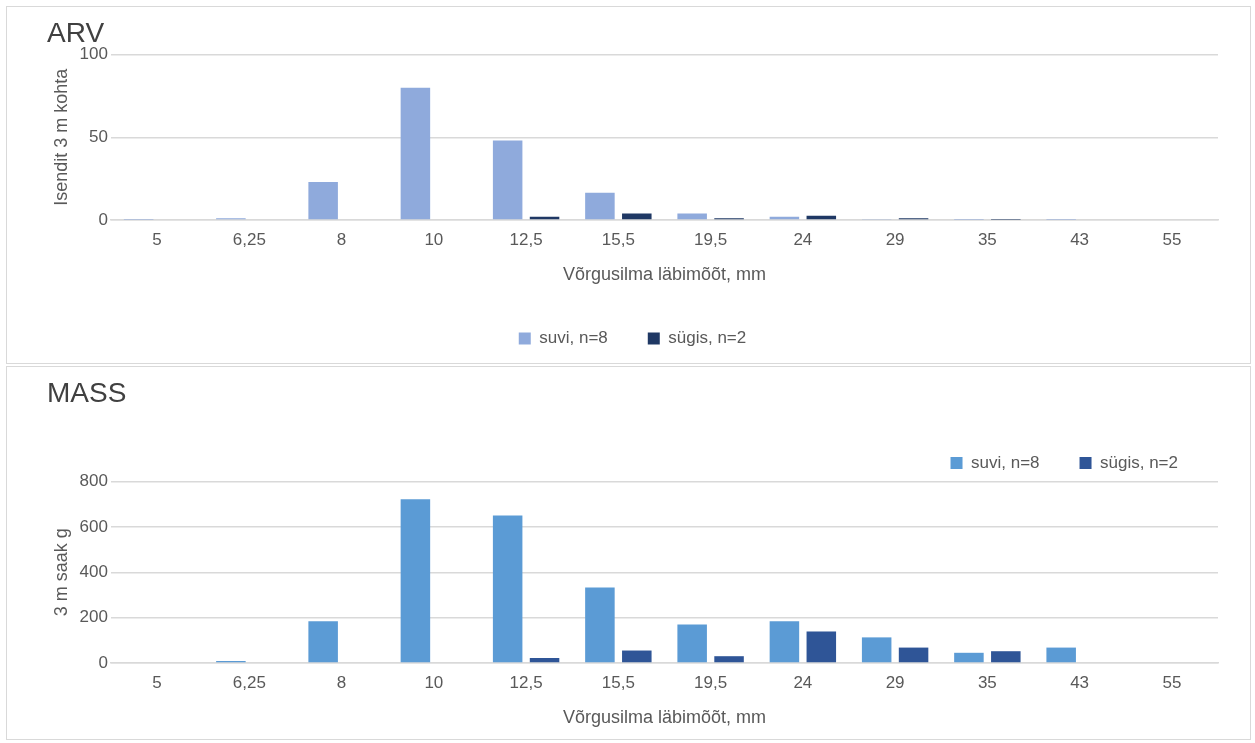 Image resolution: width=1255 pixels, height=743 pixels. Describe the element at coordinates (93, 617) in the screenshot. I see `y-tick-label: 200` at that location.